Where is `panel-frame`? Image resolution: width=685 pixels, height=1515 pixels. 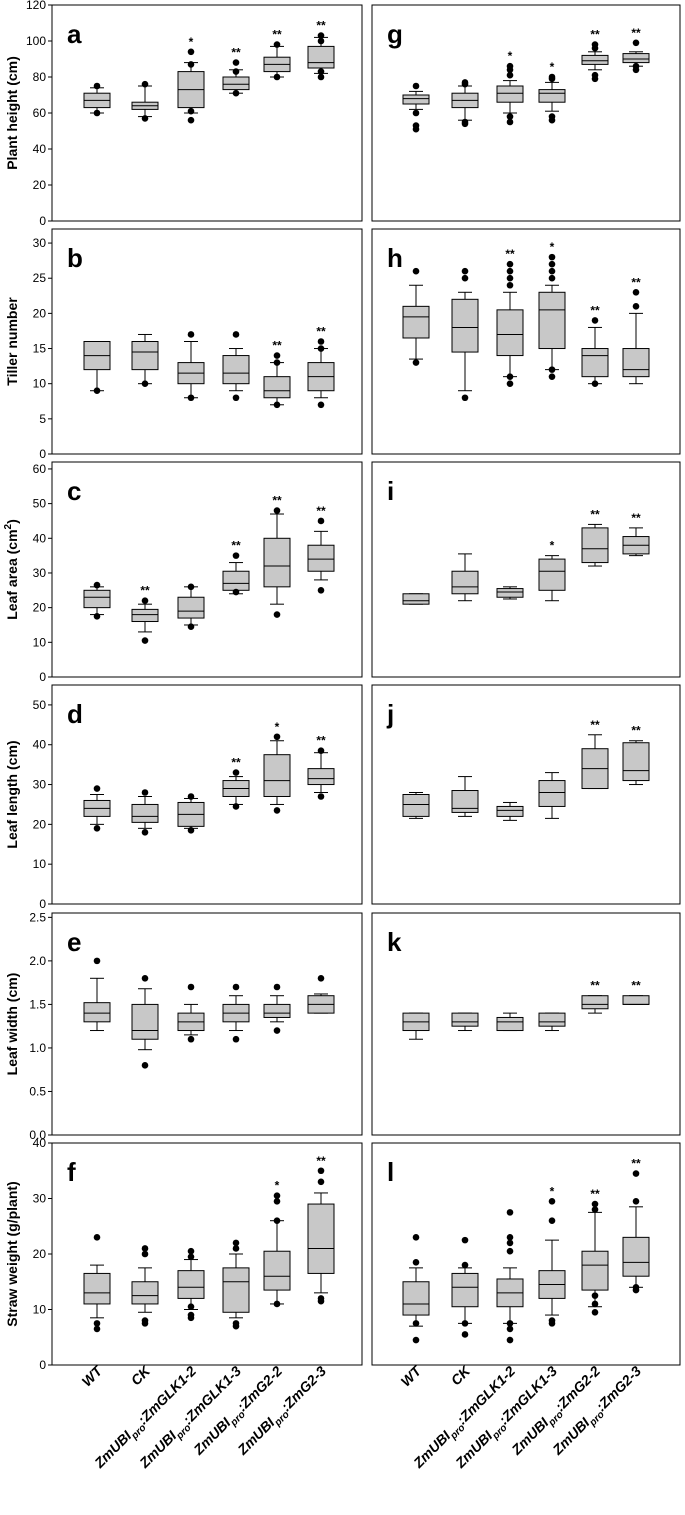 panel-frame is located at coordinates (526, 341).